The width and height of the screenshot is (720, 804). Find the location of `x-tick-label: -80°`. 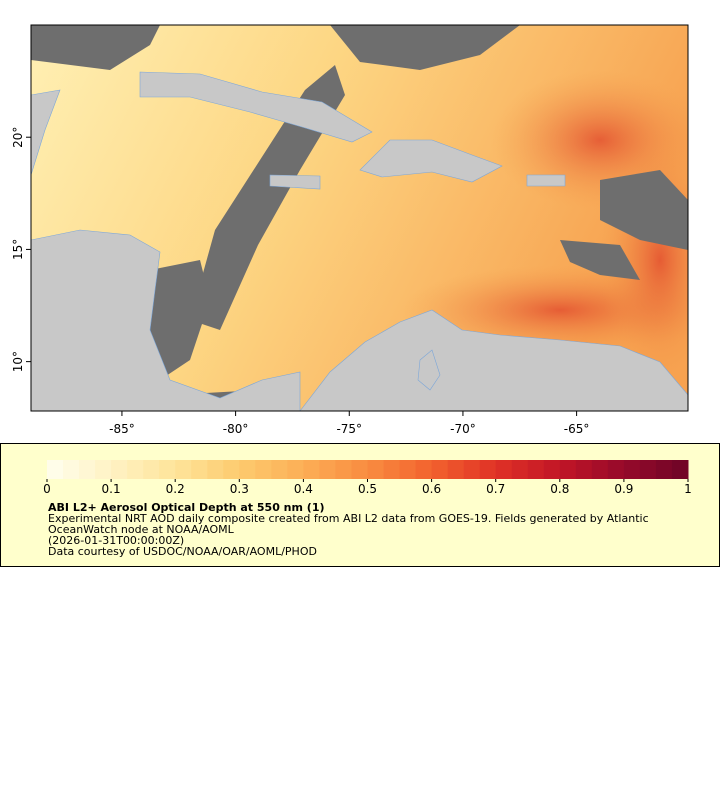

x-tick-label: -80° is located at coordinates (236, 429).